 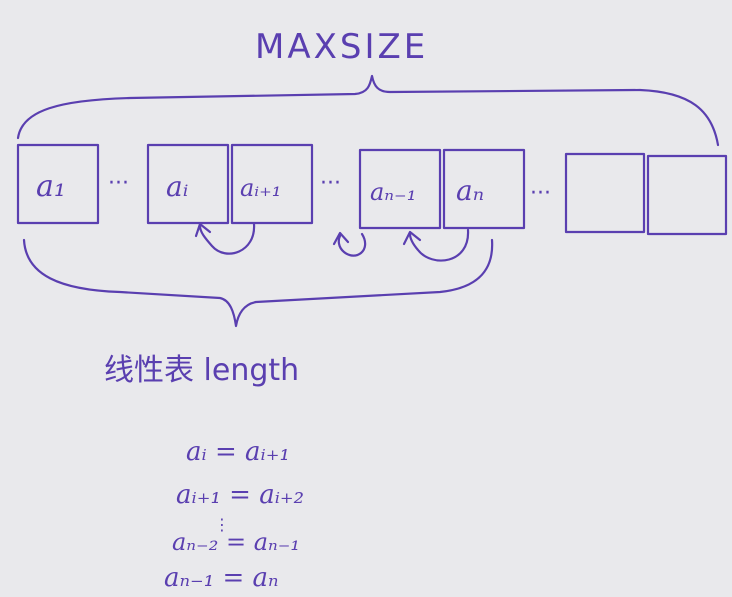 What do you see at coordinates (238, 452) in the screenshot?
I see `equation-1: aᵢ = aᵢ₊₁` at bounding box center [238, 452].